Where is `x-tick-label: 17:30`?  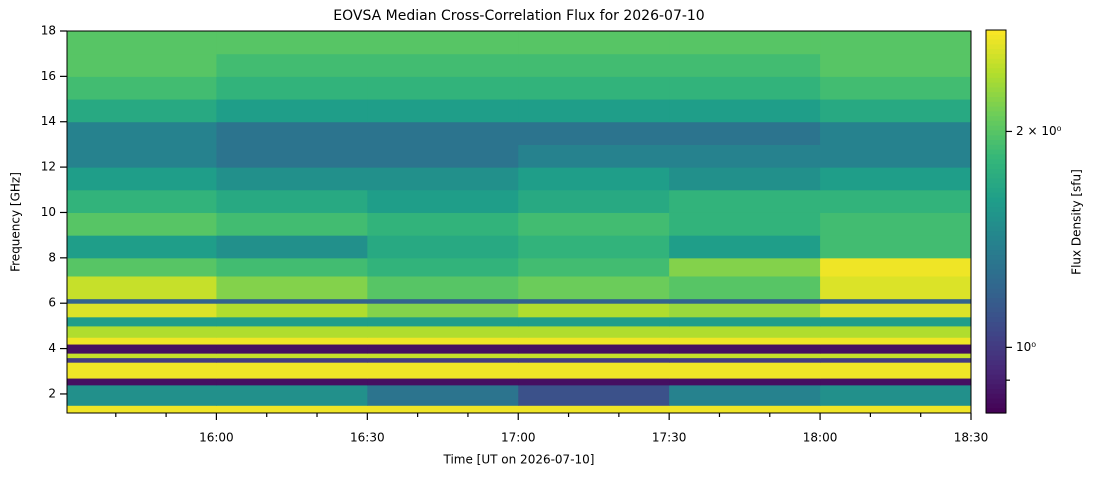
x-tick-label: 17:30 is located at coordinates (669, 438).